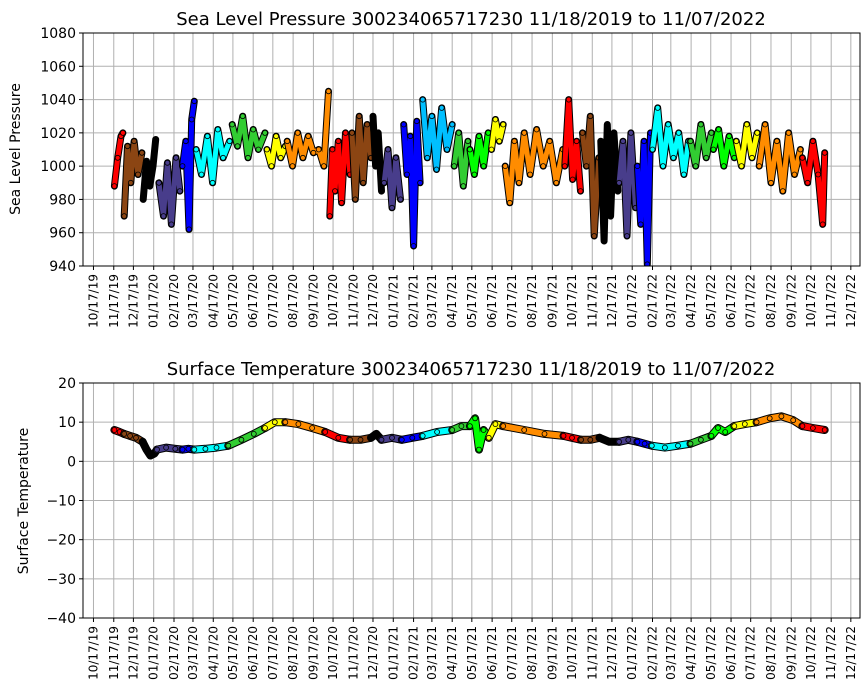  I want to click on y-tick-label: 1060, so click(58, 67).